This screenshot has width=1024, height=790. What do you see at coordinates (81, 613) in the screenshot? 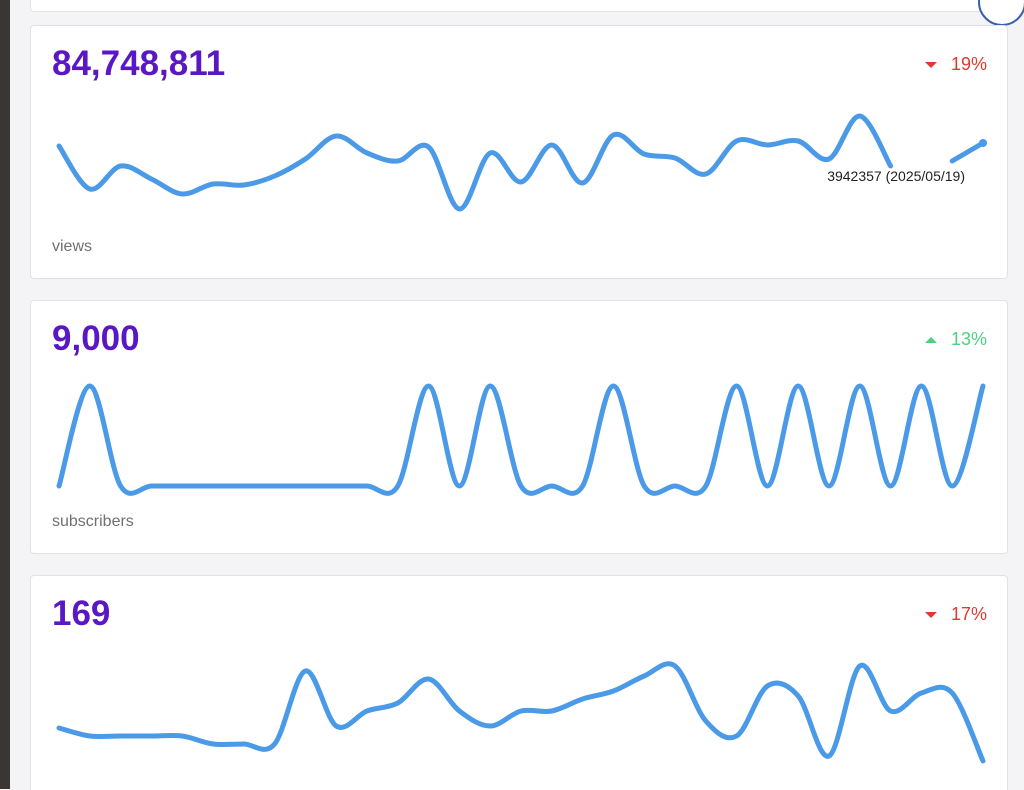
I see `stat-value: 169` at bounding box center [81, 613].